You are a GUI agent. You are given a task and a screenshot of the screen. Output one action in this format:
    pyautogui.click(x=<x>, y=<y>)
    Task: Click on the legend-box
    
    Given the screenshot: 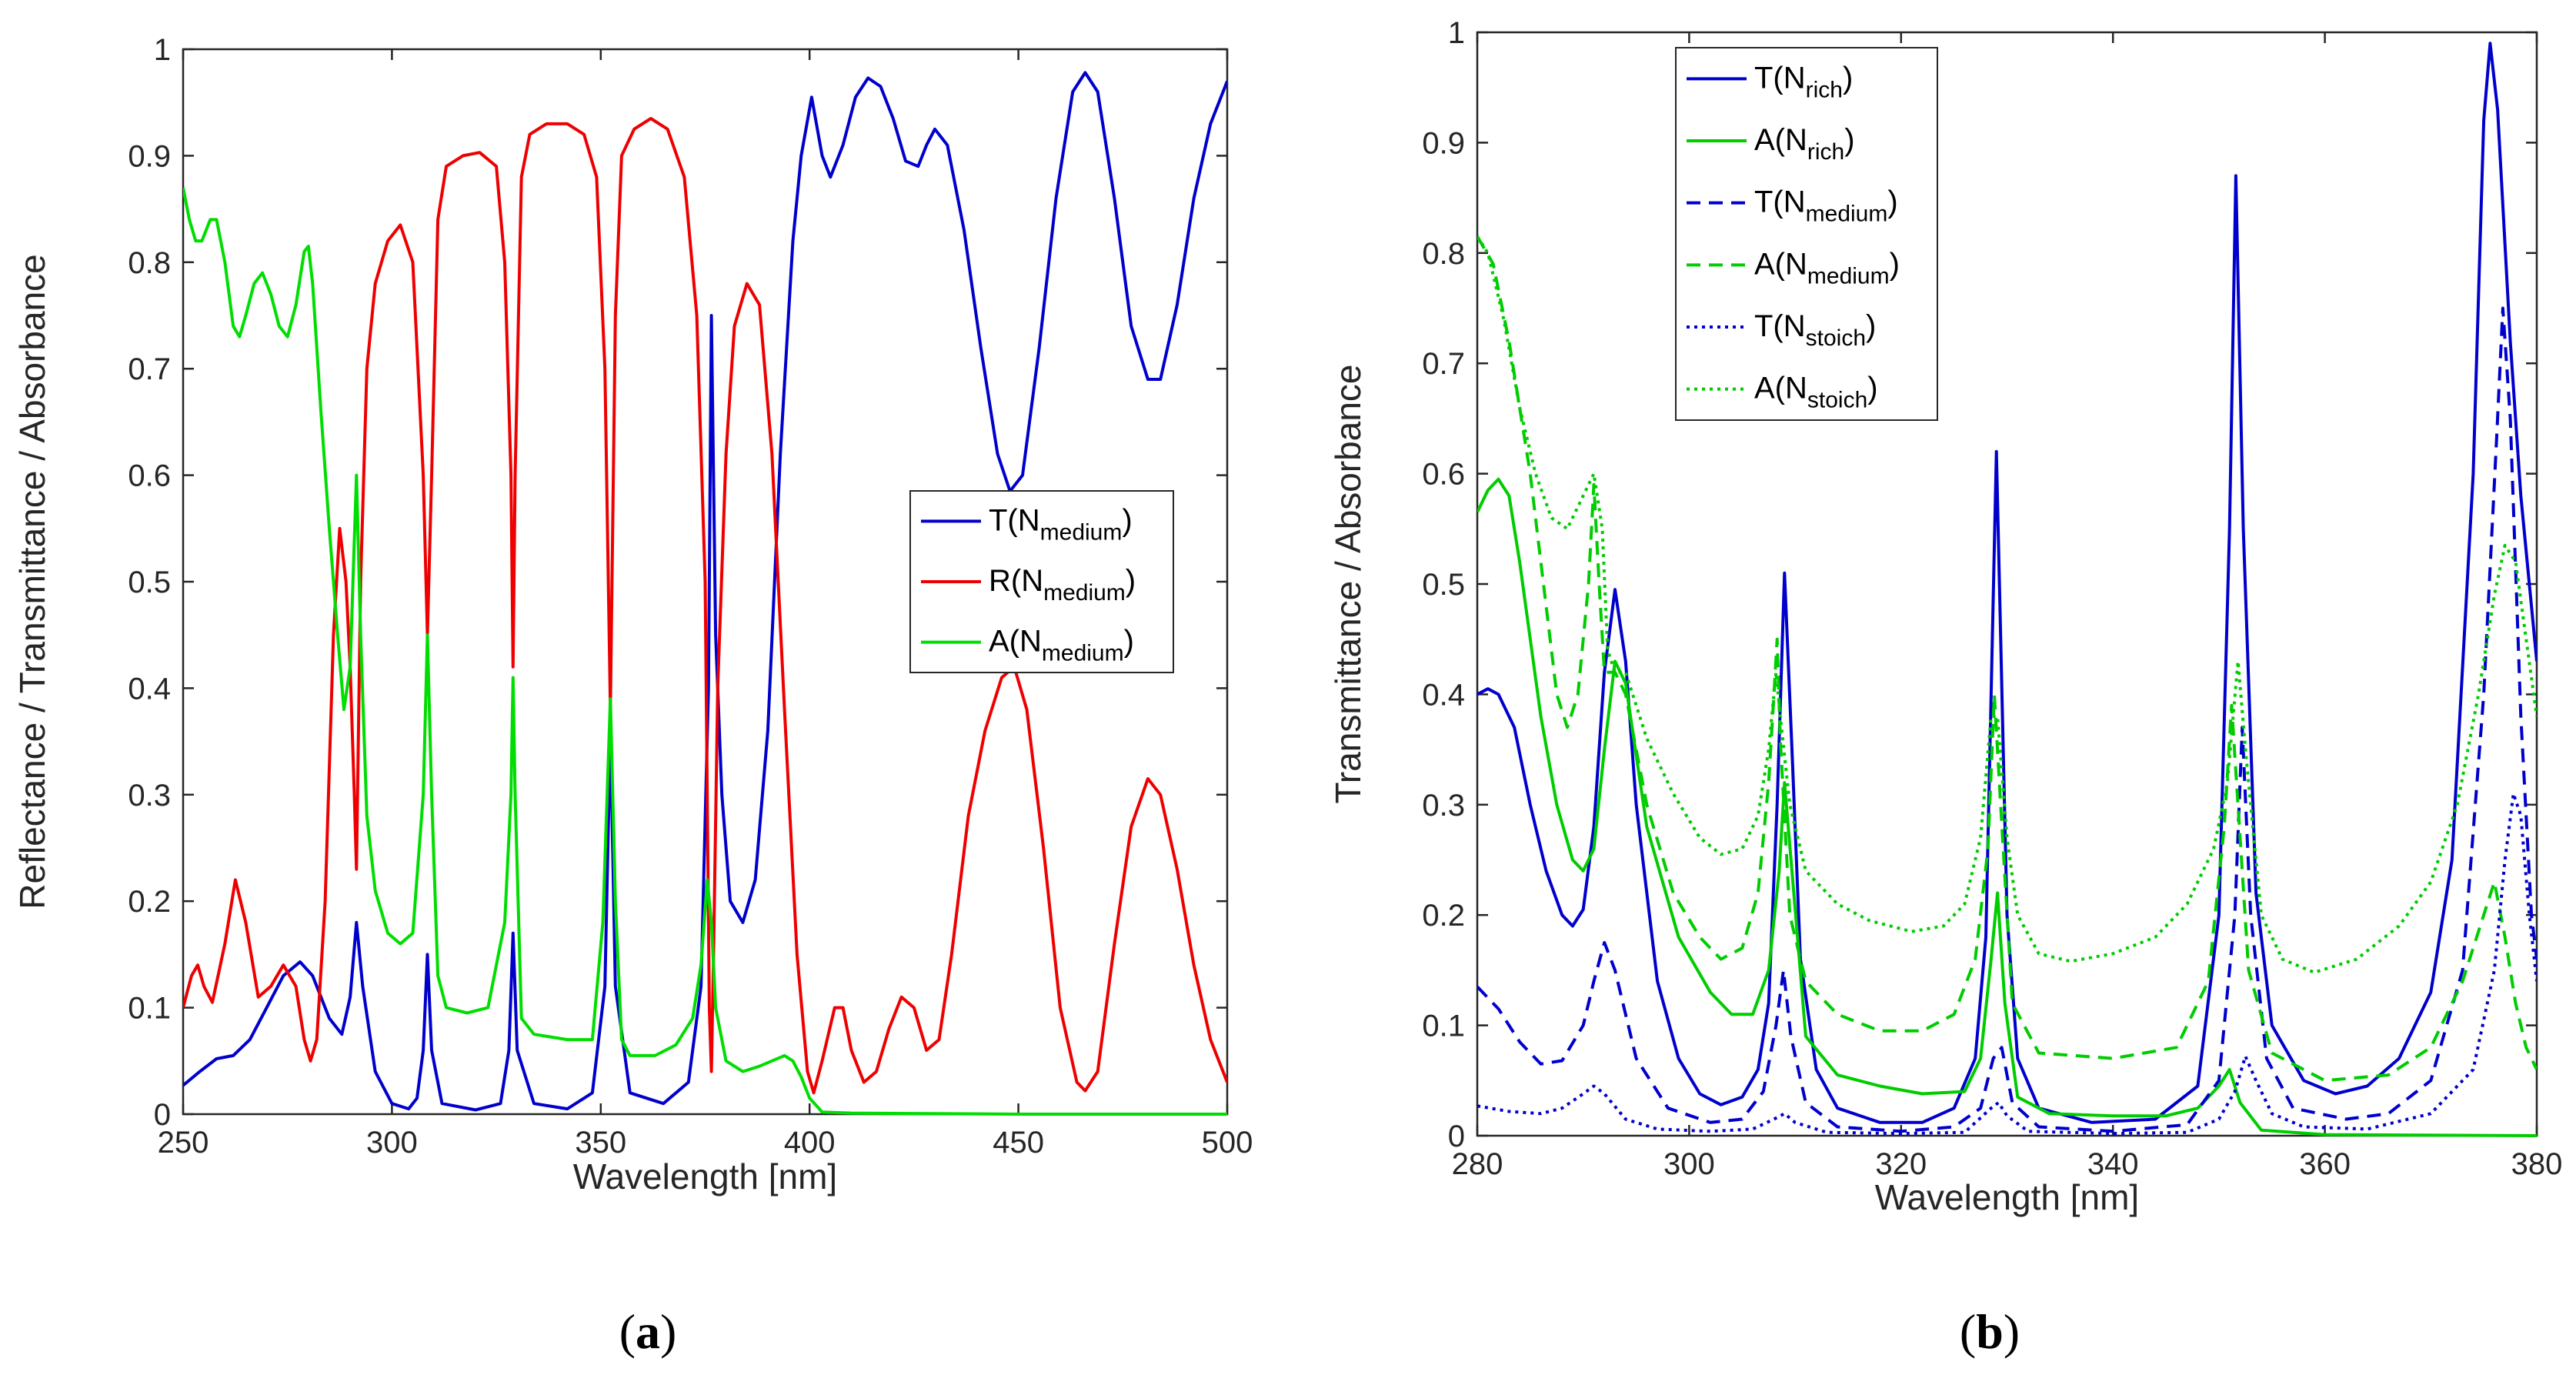 What is the action you would take?
    pyautogui.click(x=1807, y=234)
    